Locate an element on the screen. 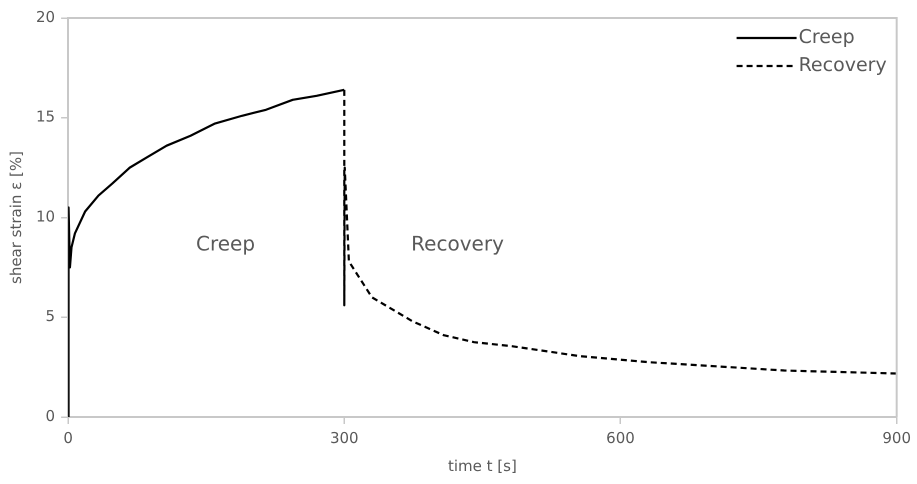  y-tick-label: 0 is located at coordinates (51, 415).